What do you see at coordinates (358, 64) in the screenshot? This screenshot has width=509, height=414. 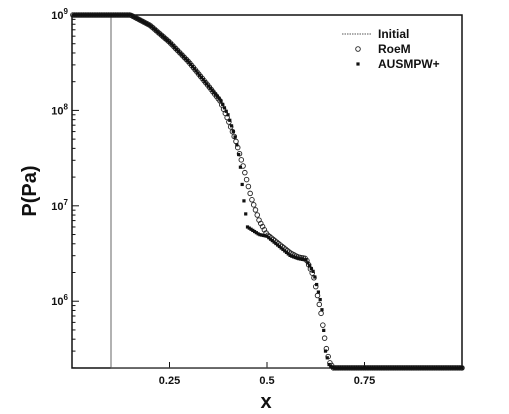 I see `legend-marker` at bounding box center [358, 64].